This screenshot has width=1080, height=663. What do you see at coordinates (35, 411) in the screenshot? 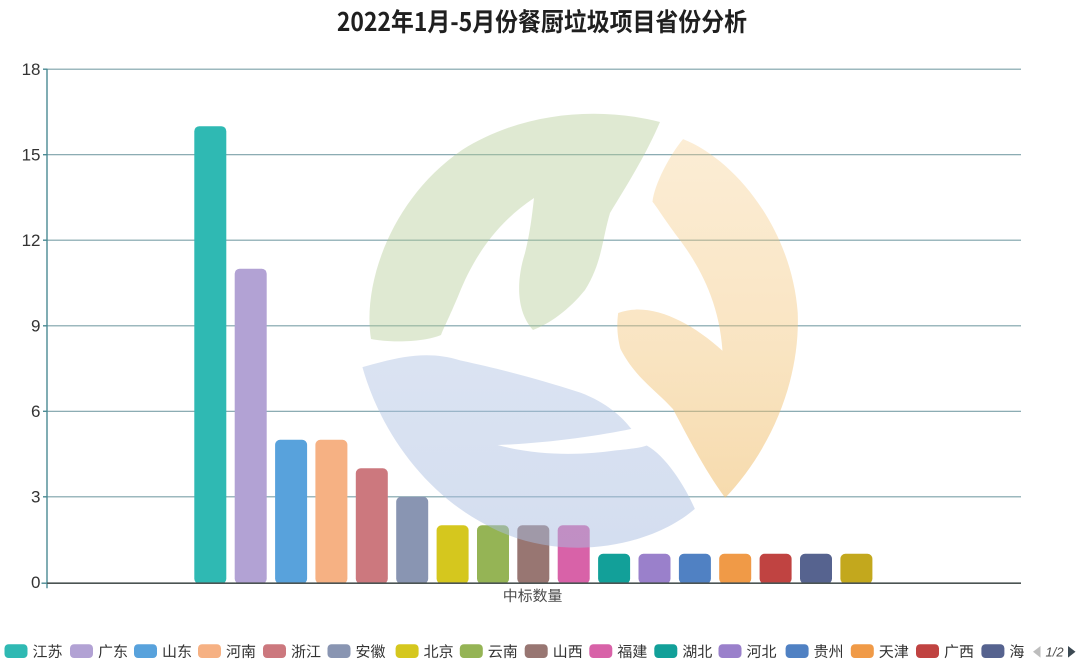
I see `svg-text: 6` at bounding box center [35, 411].